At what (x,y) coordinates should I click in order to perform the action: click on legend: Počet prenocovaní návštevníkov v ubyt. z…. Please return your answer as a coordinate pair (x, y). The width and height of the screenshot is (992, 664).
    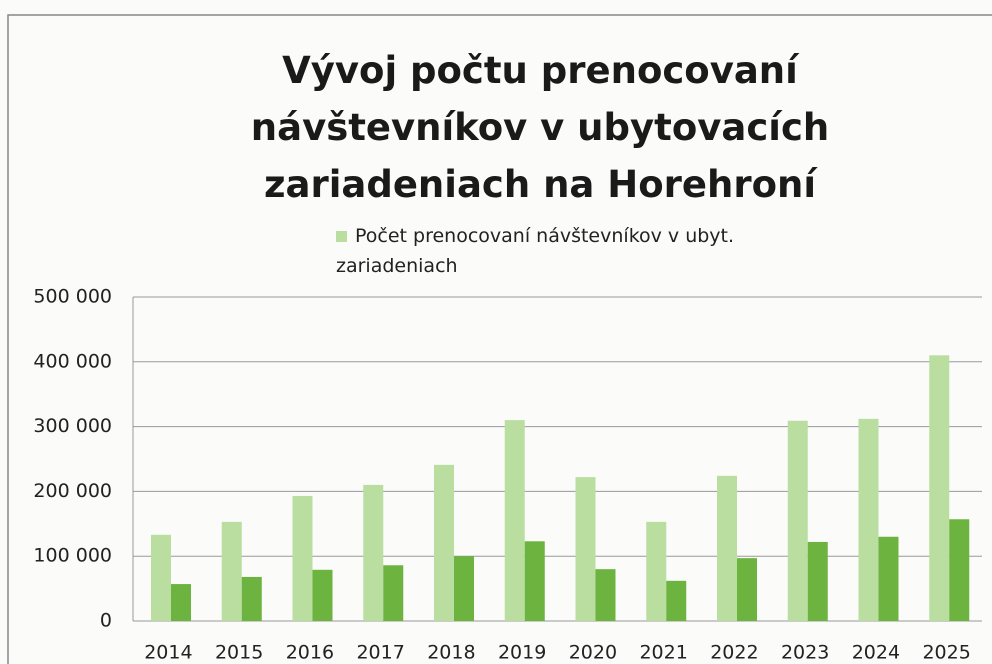
    Looking at the image, I should click on (576, 251).